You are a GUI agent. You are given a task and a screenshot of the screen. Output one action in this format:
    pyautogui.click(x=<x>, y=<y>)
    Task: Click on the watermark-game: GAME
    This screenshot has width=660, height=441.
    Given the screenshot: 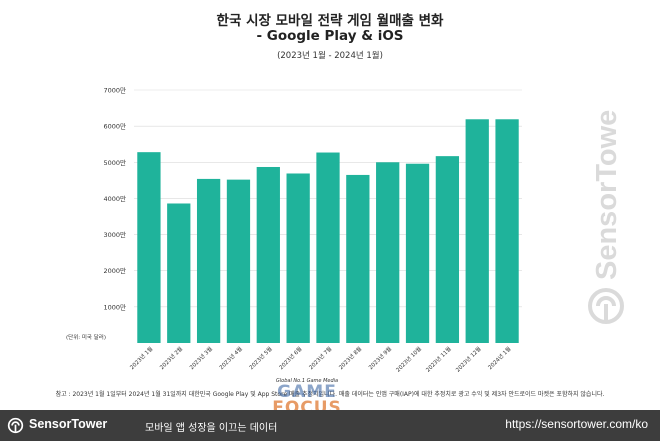 What is the action you would take?
    pyautogui.click(x=307, y=392)
    